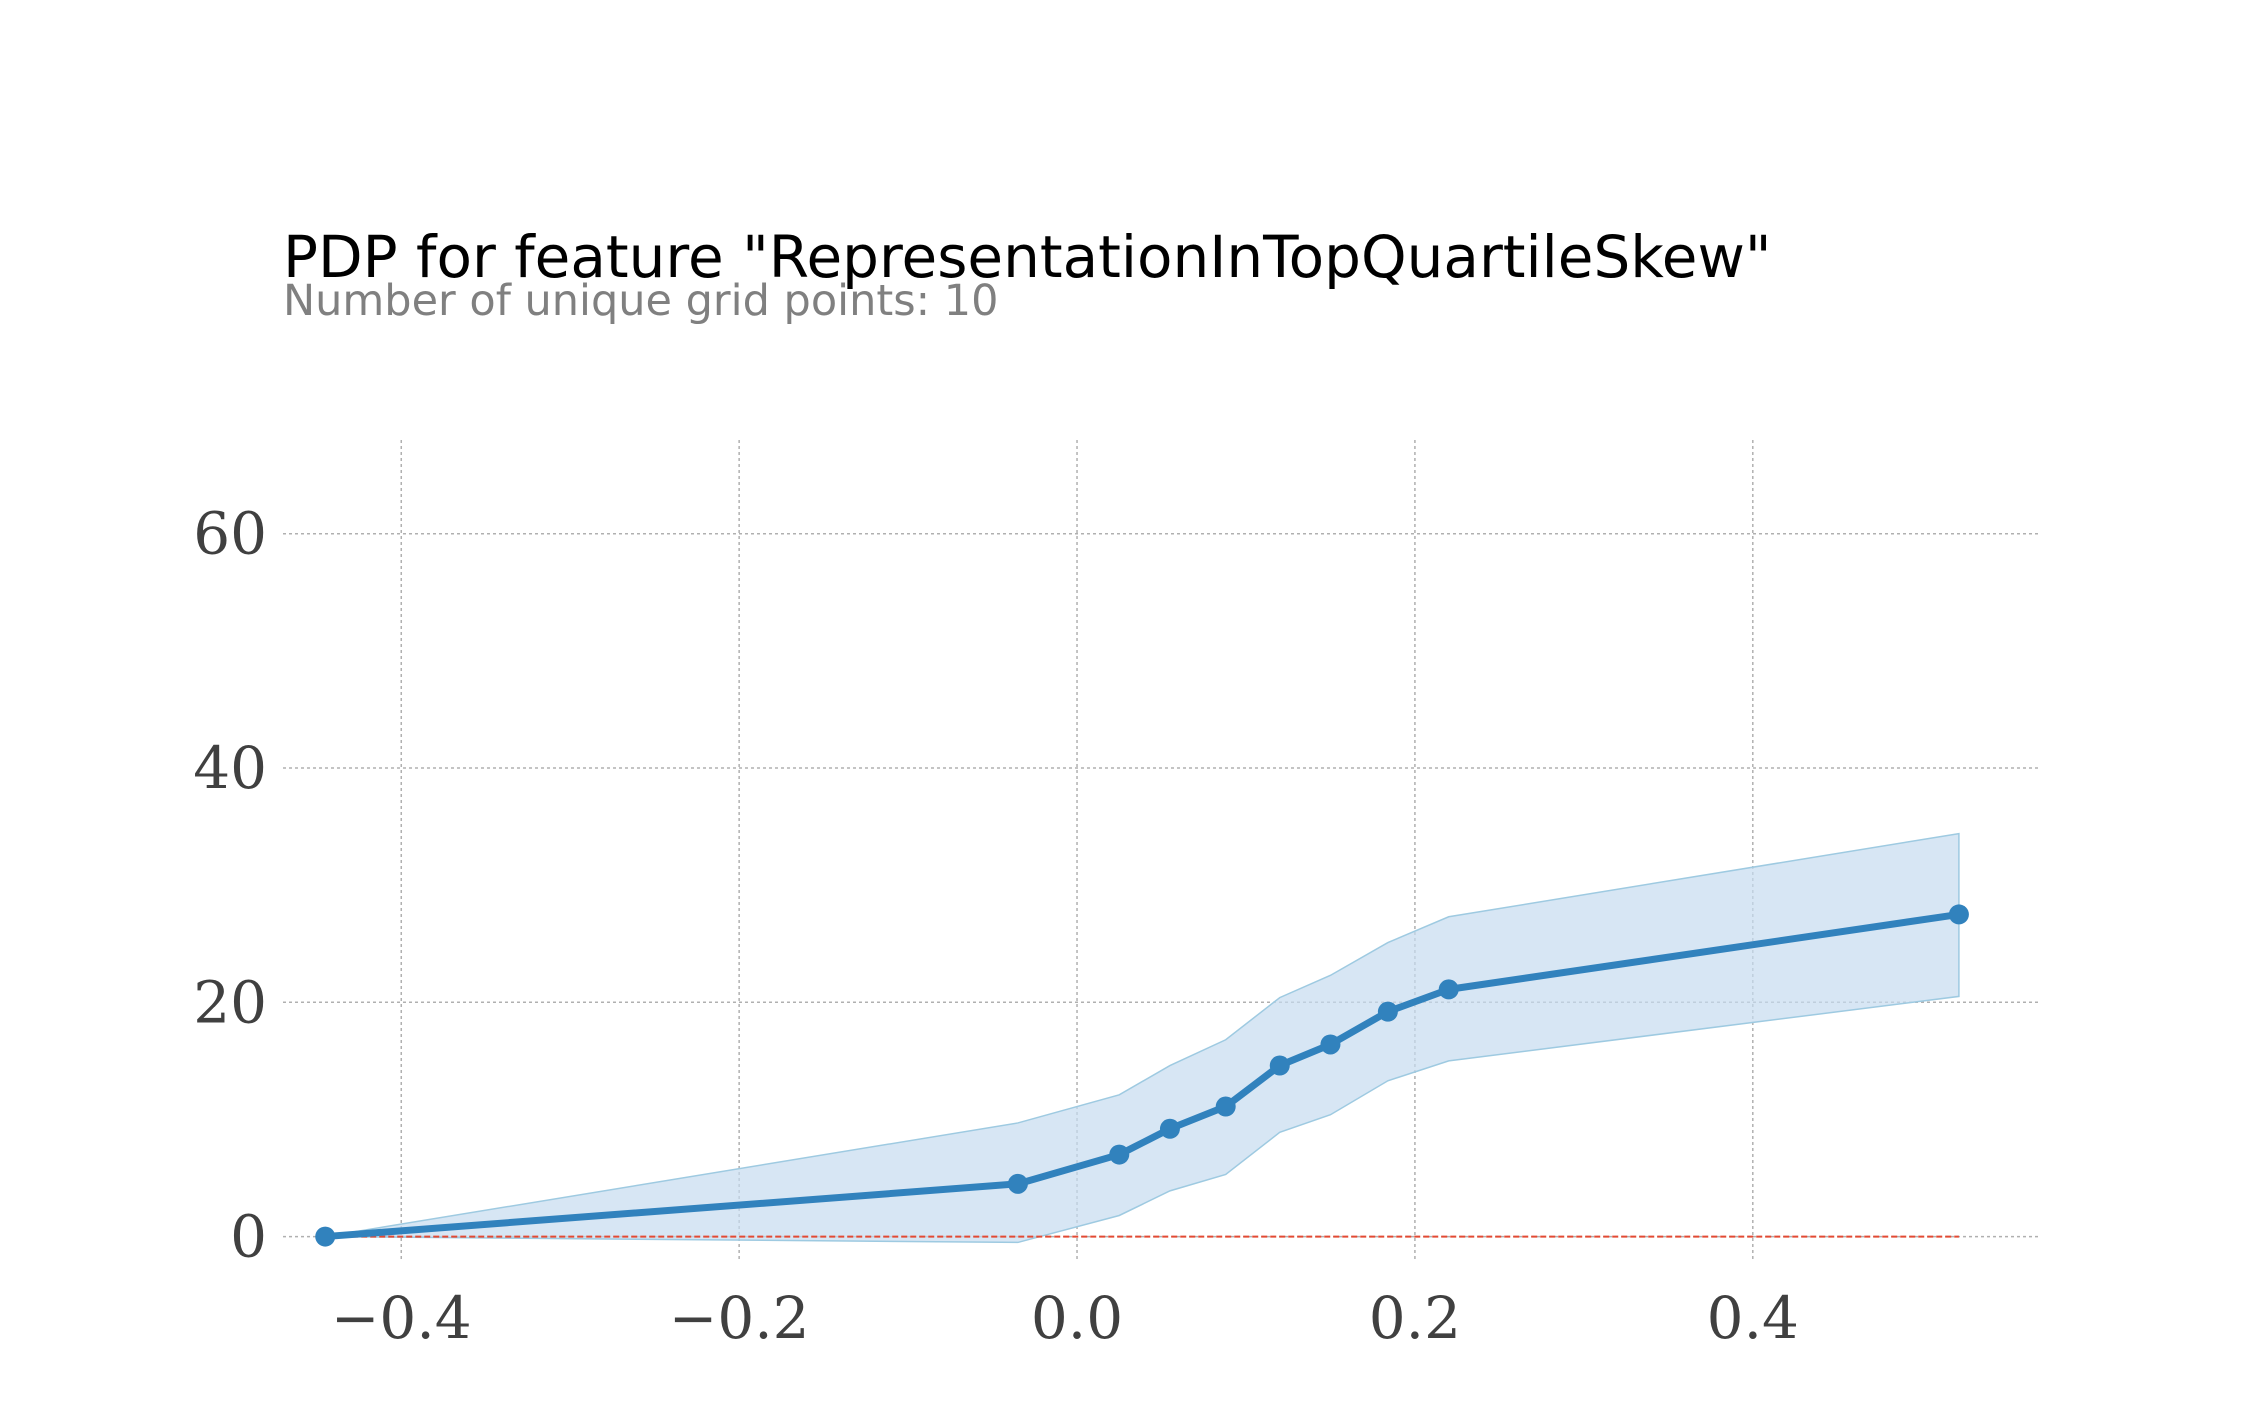 This screenshot has width=2250, height=1425. What do you see at coordinates (1753, 1318) in the screenshot?
I see `x-tick-label: 0.4` at bounding box center [1753, 1318].